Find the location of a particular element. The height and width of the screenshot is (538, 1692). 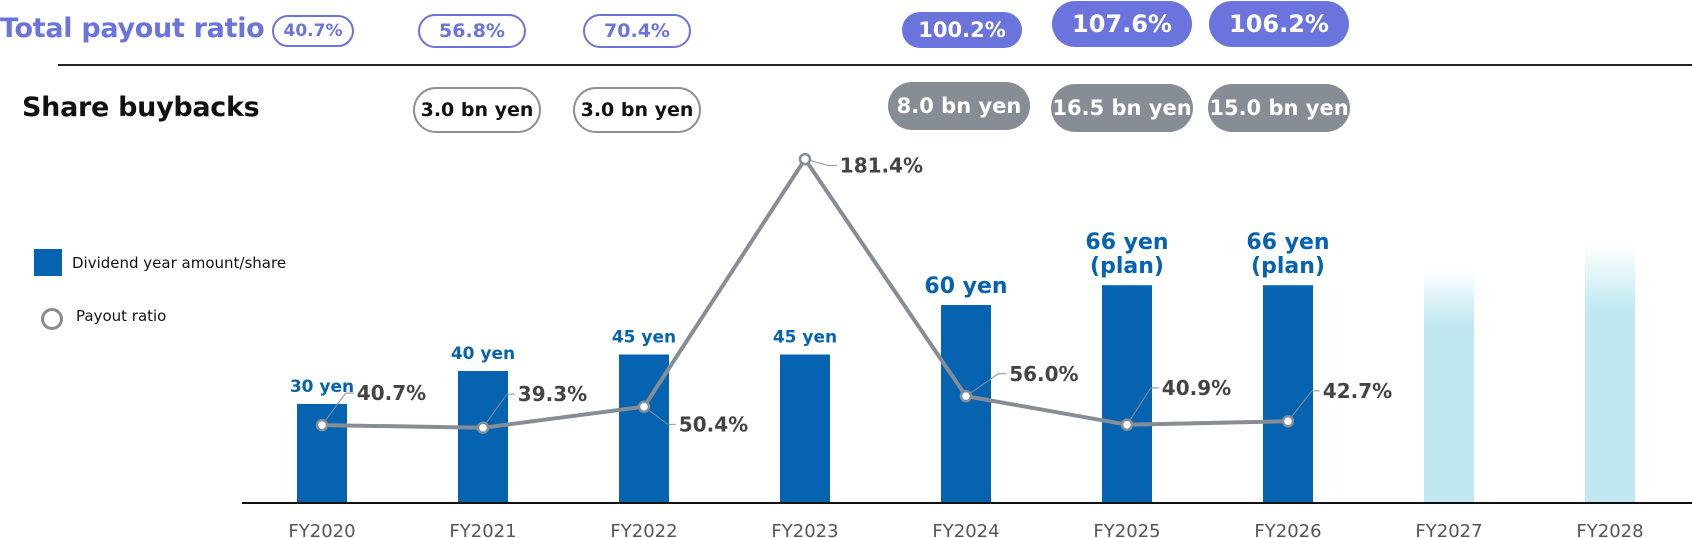

payout-leader-fy2020 is located at coordinates (334, 409).